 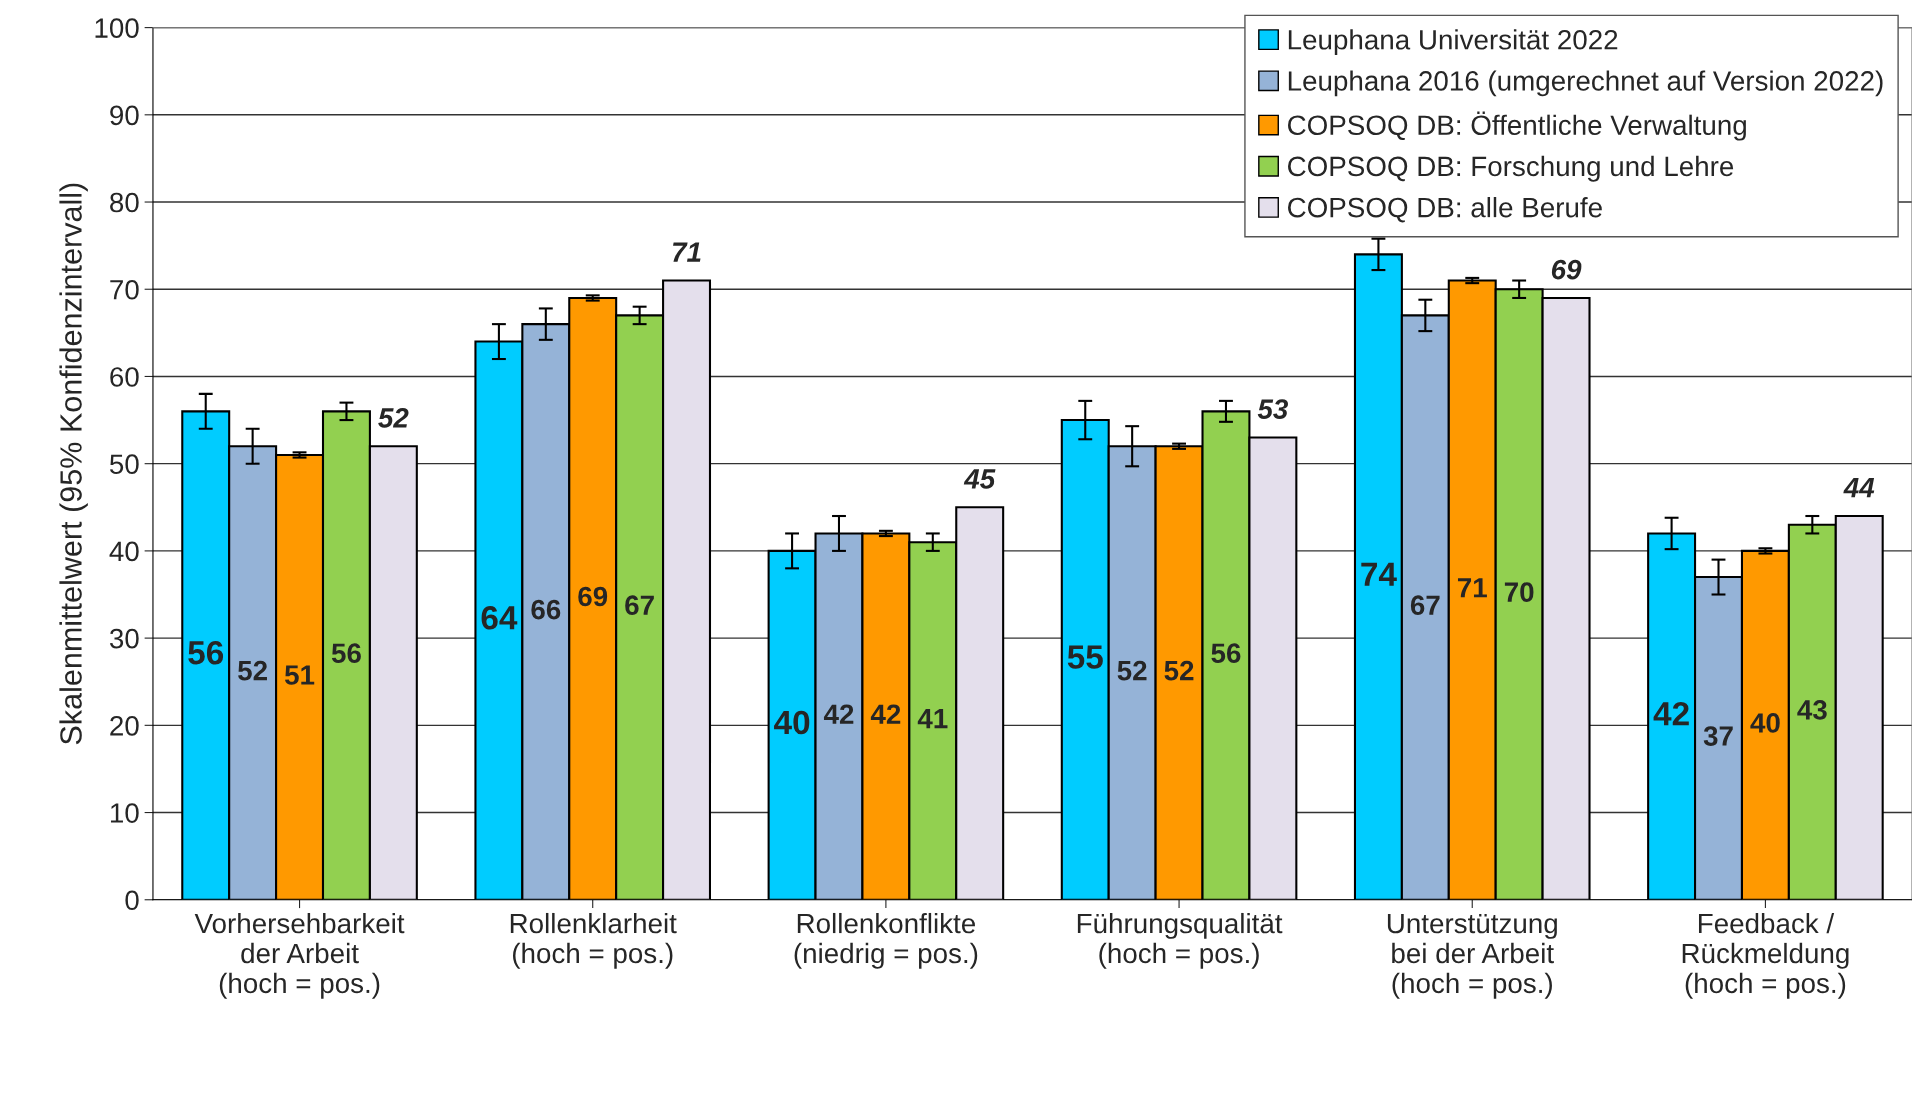 What do you see at coordinates (124, 726) in the screenshot?
I see `y-tick-label: 20` at bounding box center [124, 726].